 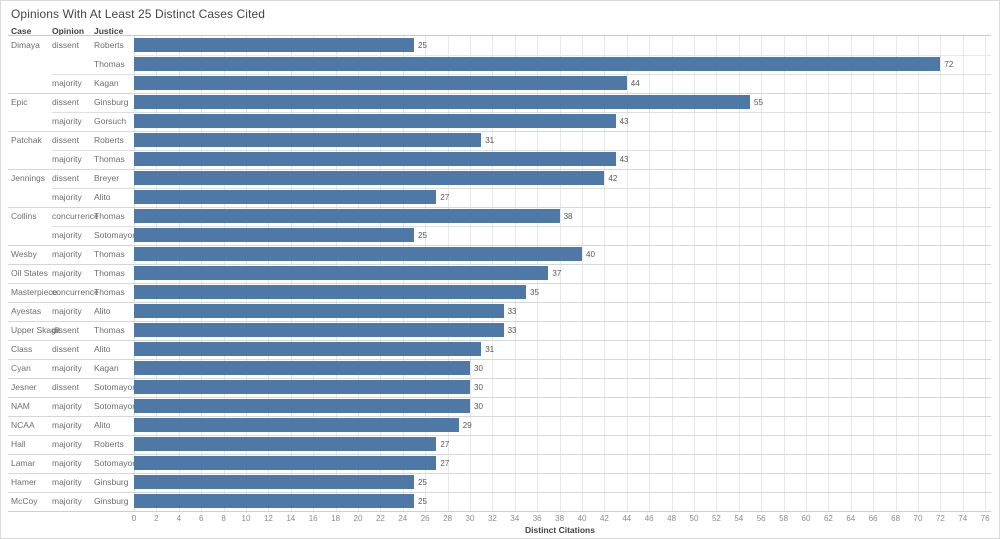 What do you see at coordinates (560, 530) in the screenshot?
I see `x-axis-title: Distinct Citations` at bounding box center [560, 530].